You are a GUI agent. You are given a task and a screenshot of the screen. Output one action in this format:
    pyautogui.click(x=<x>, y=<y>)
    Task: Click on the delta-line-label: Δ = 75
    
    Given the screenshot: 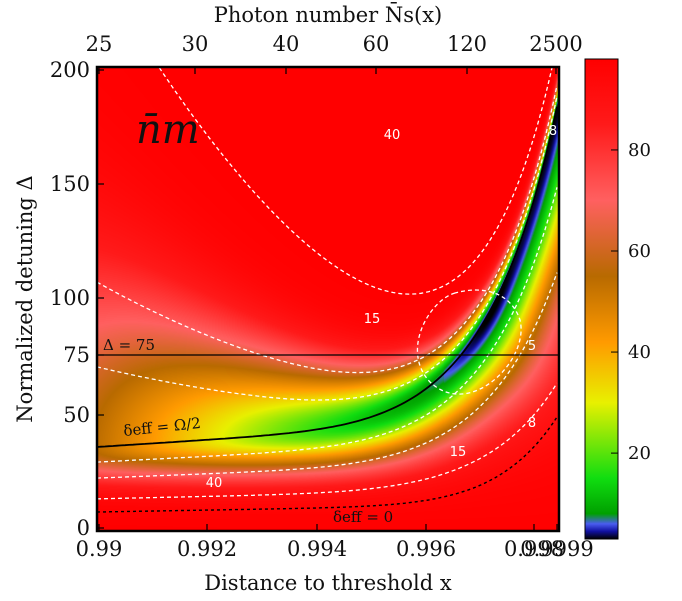 What is the action you would take?
    pyautogui.click(x=129, y=345)
    